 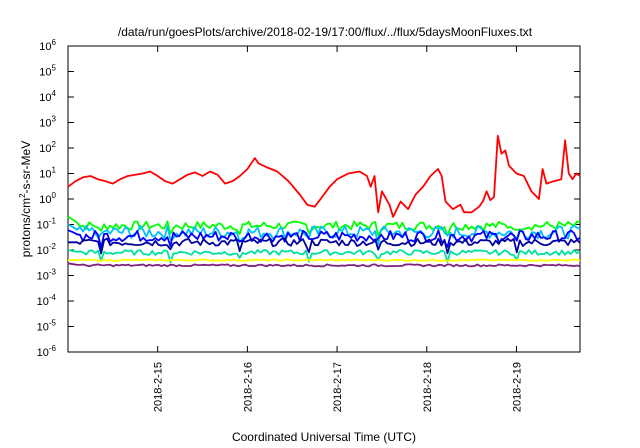 I want to click on x-tick-label: 2018-2-16, so click(x=248, y=387).